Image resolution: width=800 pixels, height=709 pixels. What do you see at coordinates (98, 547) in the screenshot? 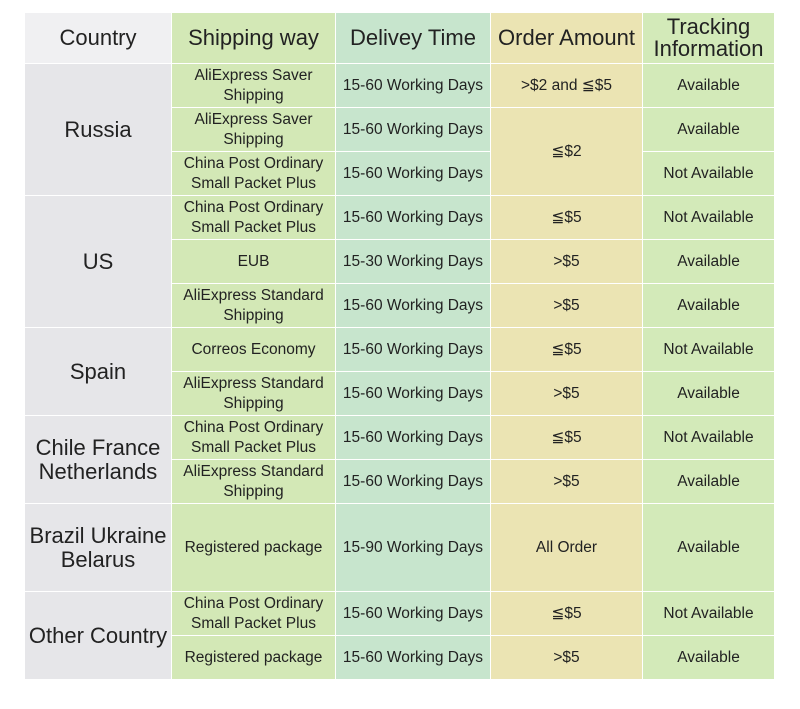
I see `country-cell: Brazil Ukraine Belarus` at bounding box center [98, 547].